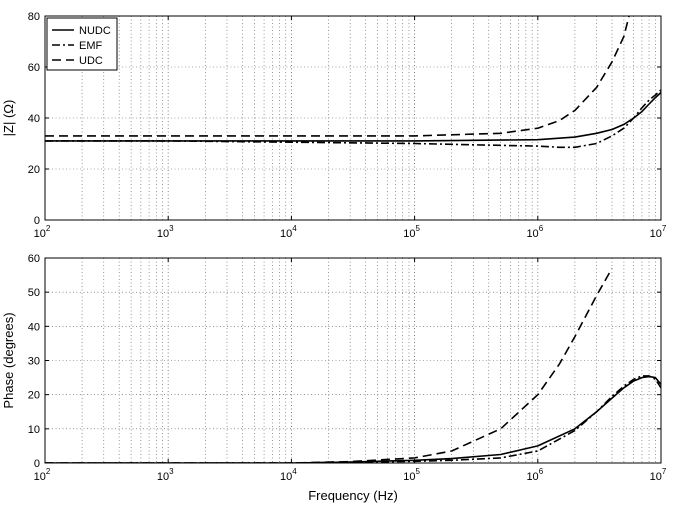 Image resolution: width=677 pixels, height=510 pixels. What do you see at coordinates (34, 362) in the screenshot?
I see `ytick-label: 30` at bounding box center [34, 362].